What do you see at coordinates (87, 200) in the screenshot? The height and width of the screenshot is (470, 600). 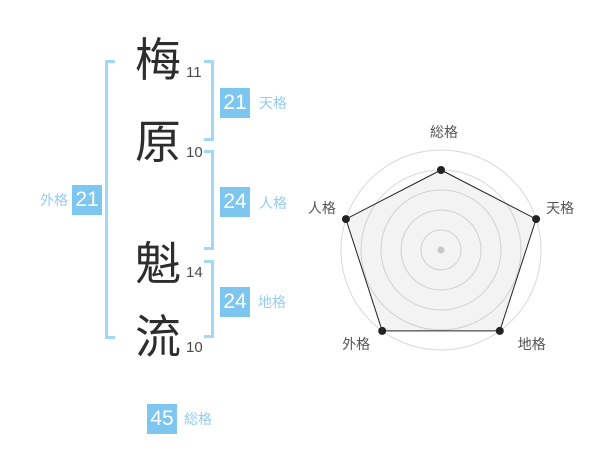 I see `gaikaku-value-badge: 21` at bounding box center [87, 200].